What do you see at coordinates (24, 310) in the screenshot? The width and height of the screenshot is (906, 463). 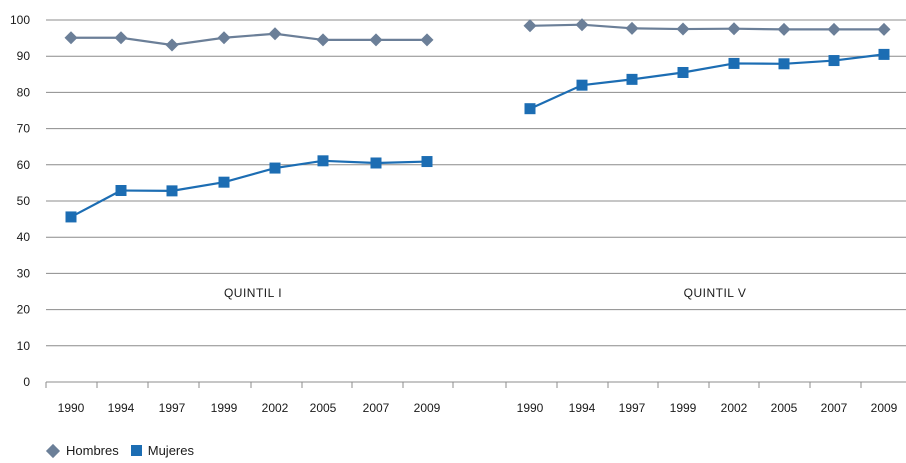 I see `y-tick-label: 20` at bounding box center [24, 310].